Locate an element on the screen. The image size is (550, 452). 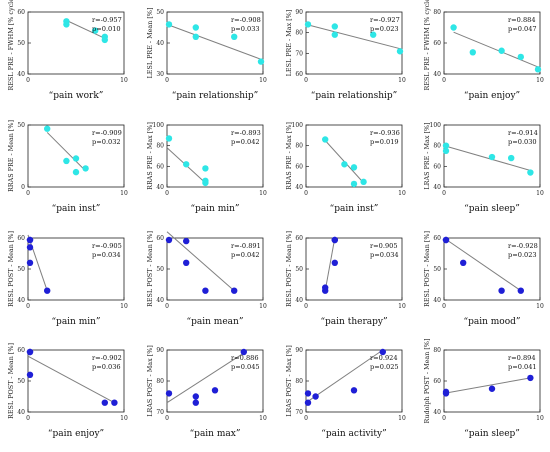
x-axis-label: “pain relationship” is located at coordinates (215, 95).